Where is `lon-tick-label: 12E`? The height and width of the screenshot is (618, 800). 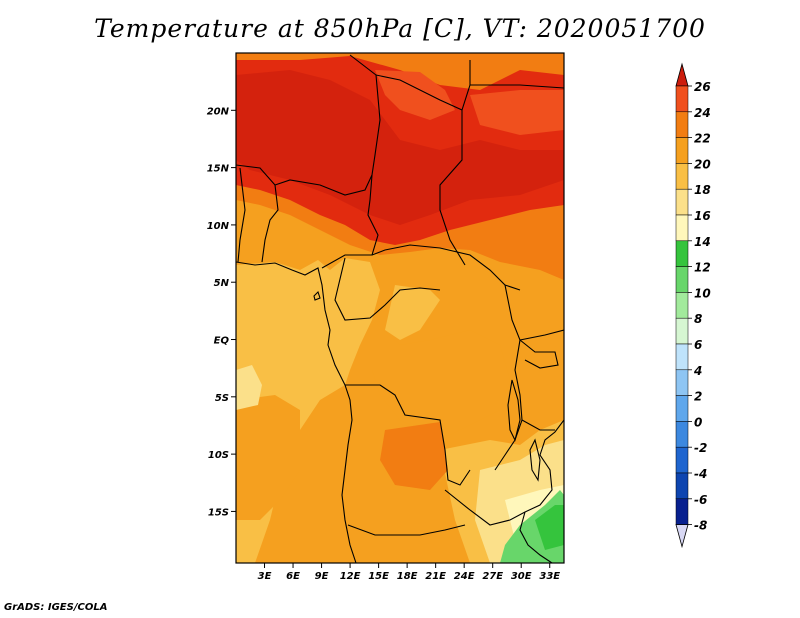 lon-tick-label: 12E is located at coordinates (350, 576).